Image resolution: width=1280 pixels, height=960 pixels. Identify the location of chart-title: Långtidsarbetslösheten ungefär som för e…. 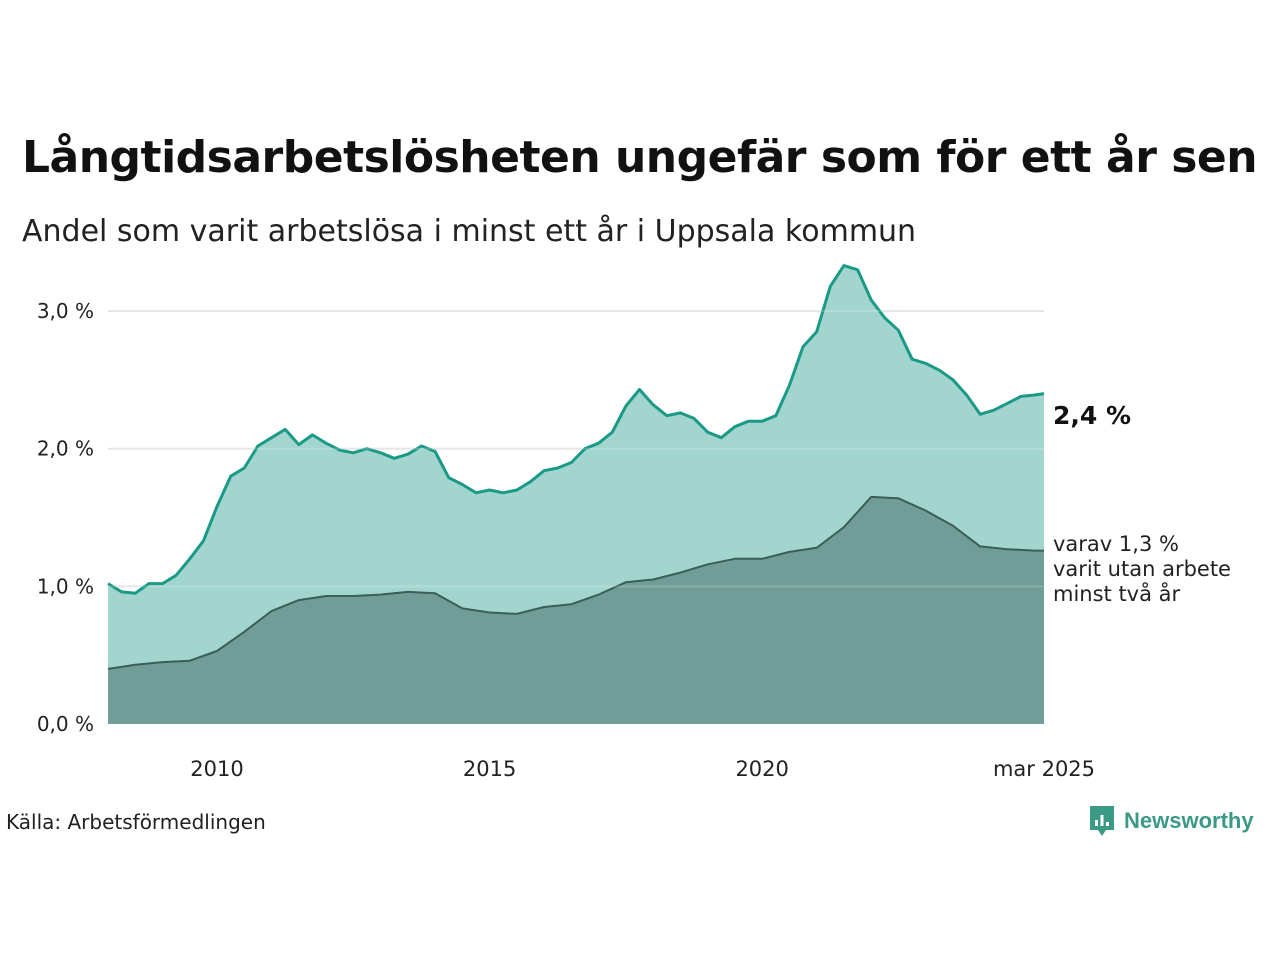
(640, 157).